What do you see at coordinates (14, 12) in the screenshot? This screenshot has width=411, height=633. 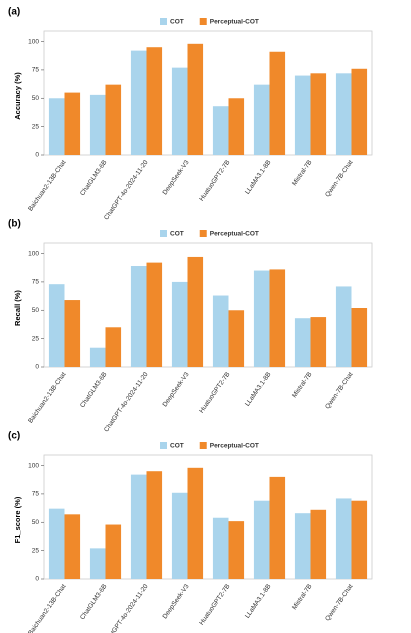 I see `panel-label: (a)` at bounding box center [14, 12].